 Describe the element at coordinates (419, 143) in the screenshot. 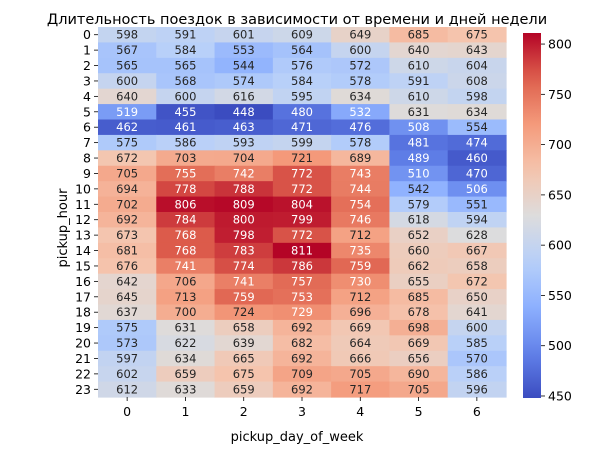

I see `cell-label: 481` at that location.